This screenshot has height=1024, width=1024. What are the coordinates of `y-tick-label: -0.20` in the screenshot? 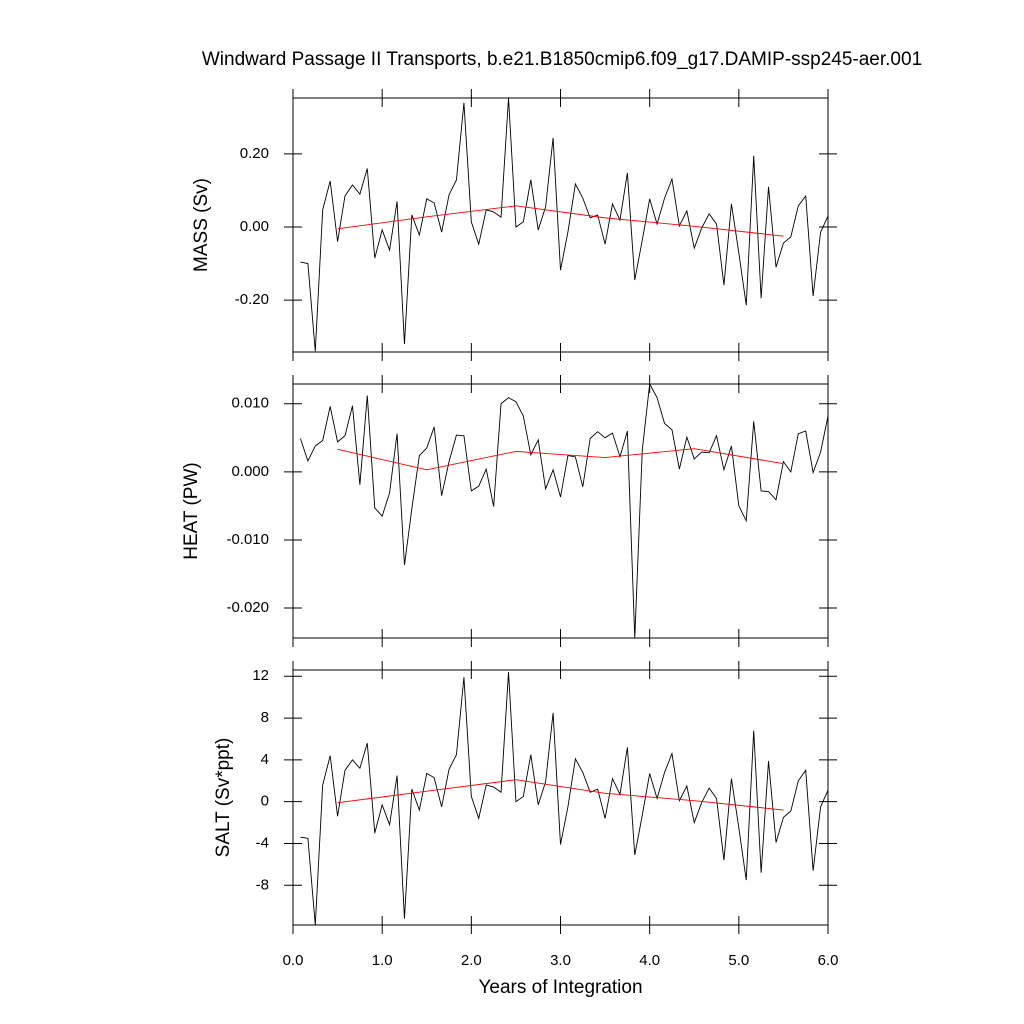 It's located at (252, 299).